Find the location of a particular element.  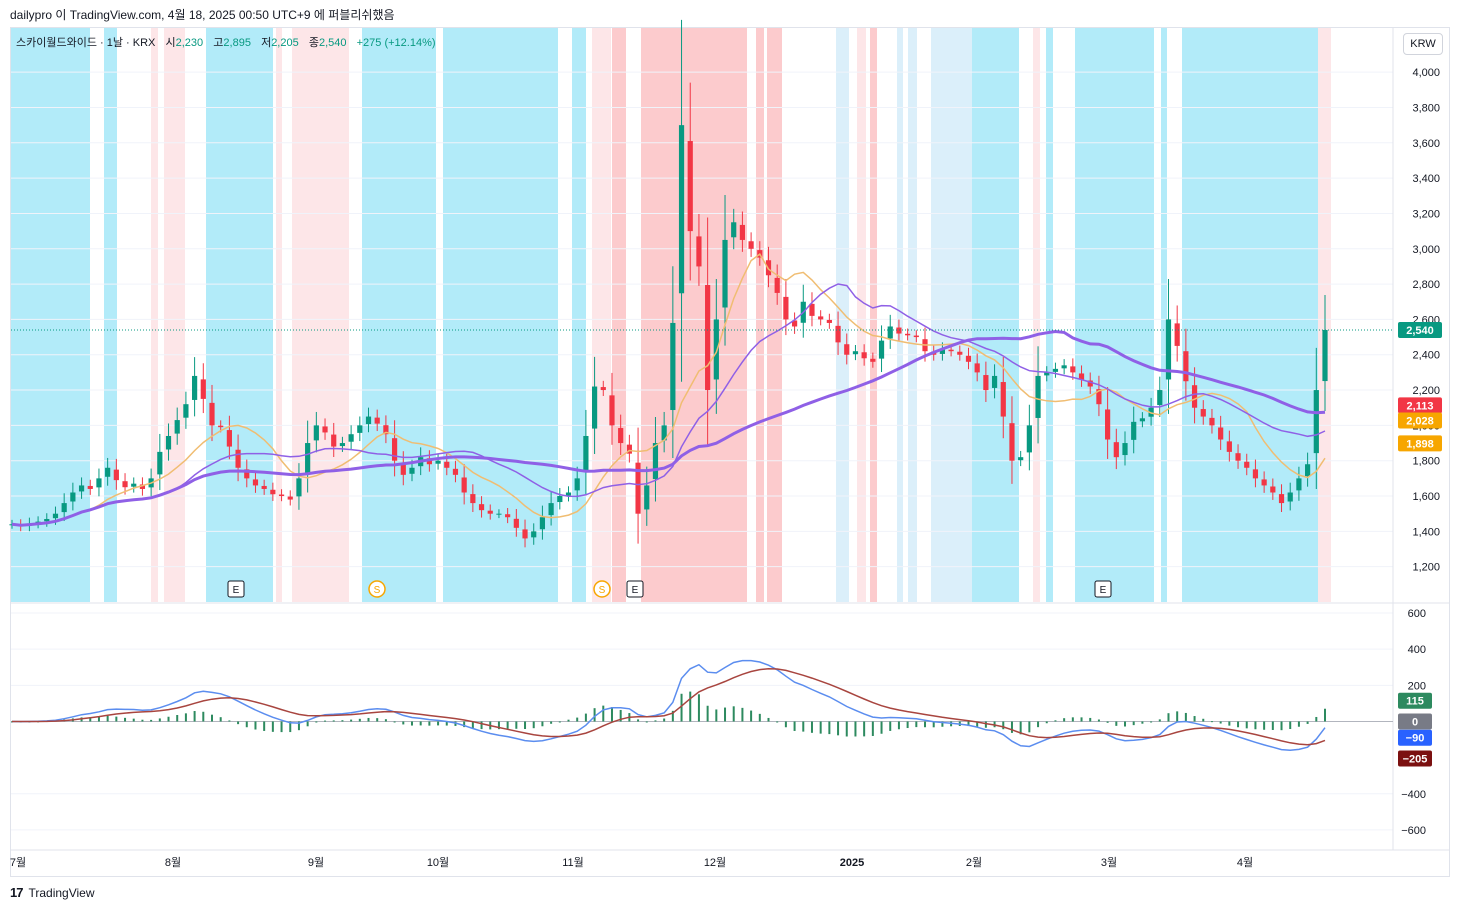

price-tag-label: 2,113 is located at coordinates (1420, 406).